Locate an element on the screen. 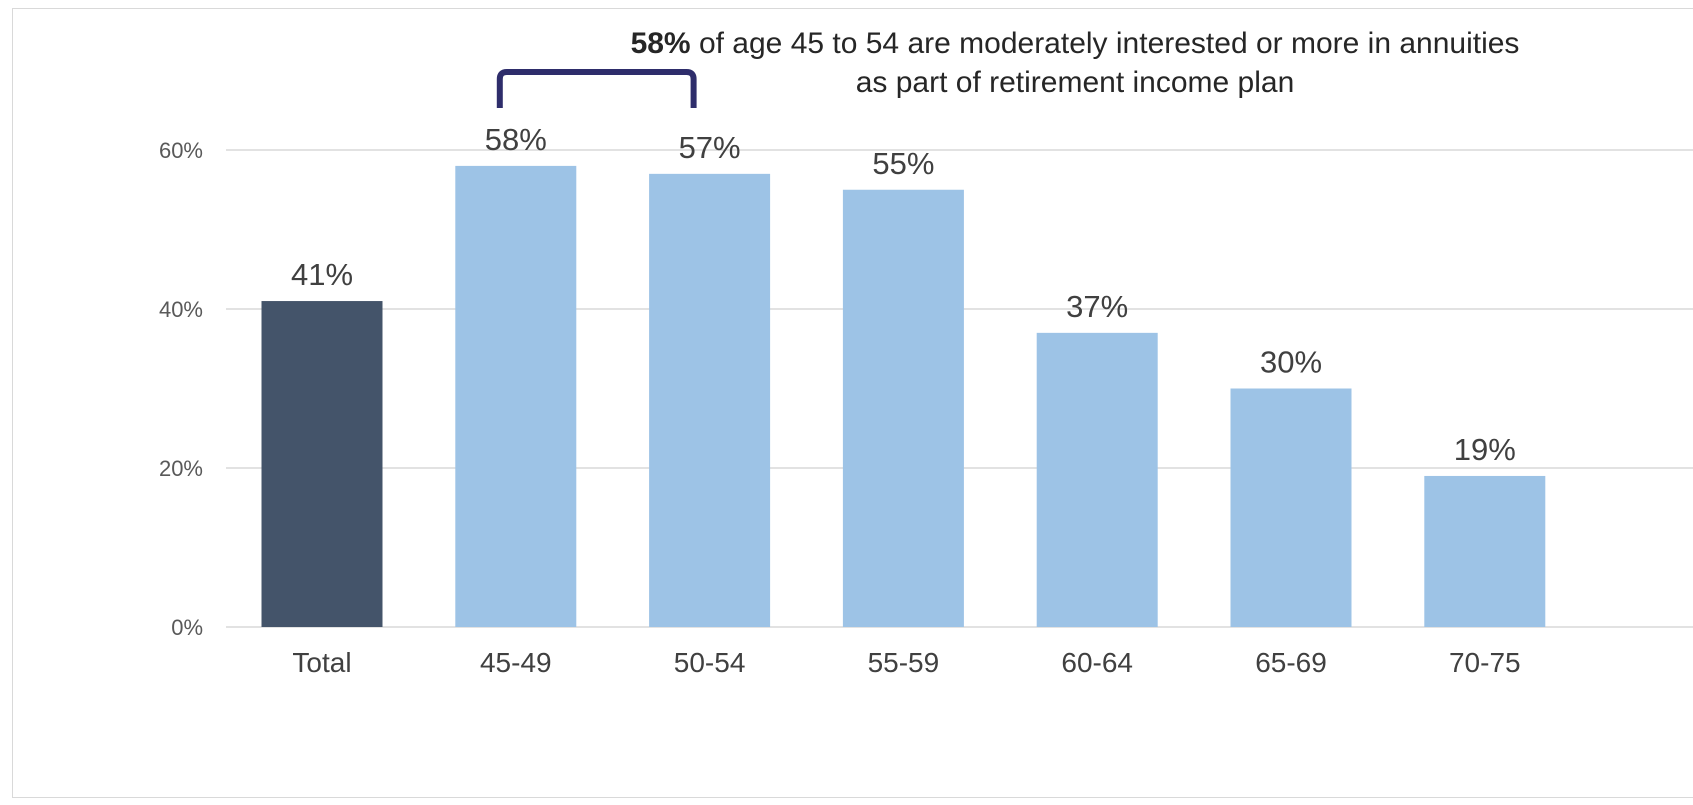 Image resolution: width=1693 pixels, height=805 pixels. y-tick-label: 20% is located at coordinates (181, 468).